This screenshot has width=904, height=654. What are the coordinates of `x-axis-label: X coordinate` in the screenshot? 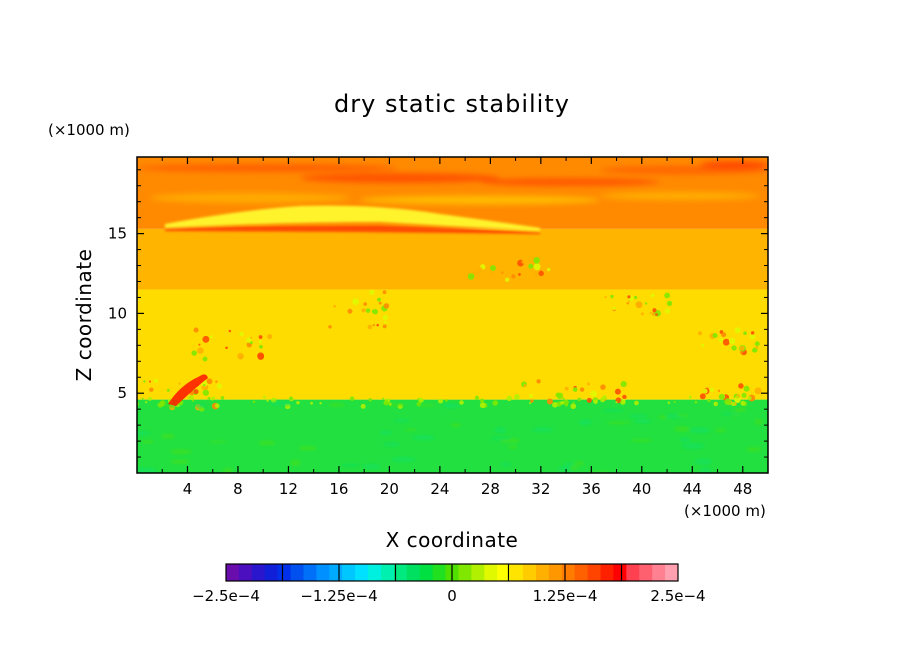 It's located at (452, 540).